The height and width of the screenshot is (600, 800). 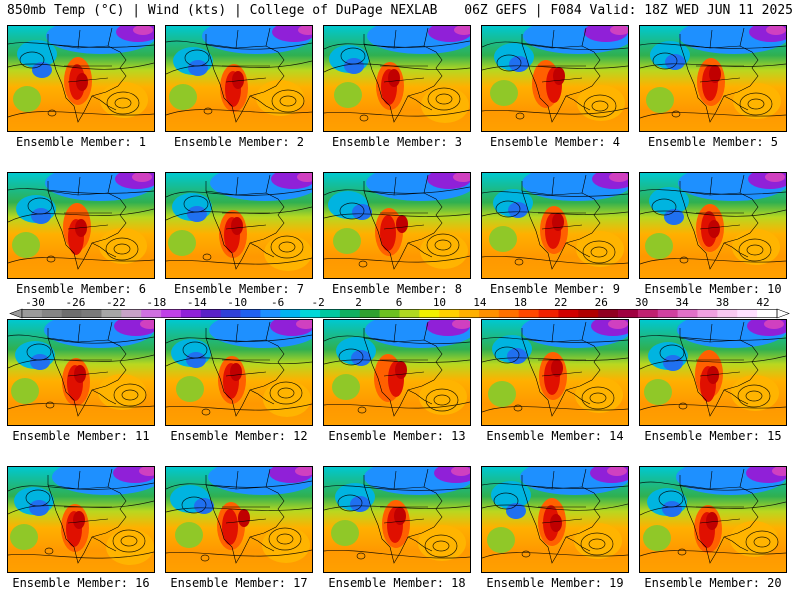 I want to click on colorbar-tick-label: -6, so click(x=278, y=302).